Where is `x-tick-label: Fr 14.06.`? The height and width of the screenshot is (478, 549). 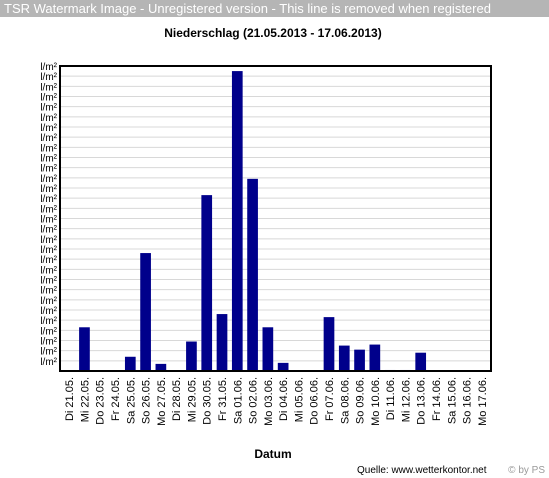 x-tick-label: Fr 14.06. is located at coordinates (437, 399).